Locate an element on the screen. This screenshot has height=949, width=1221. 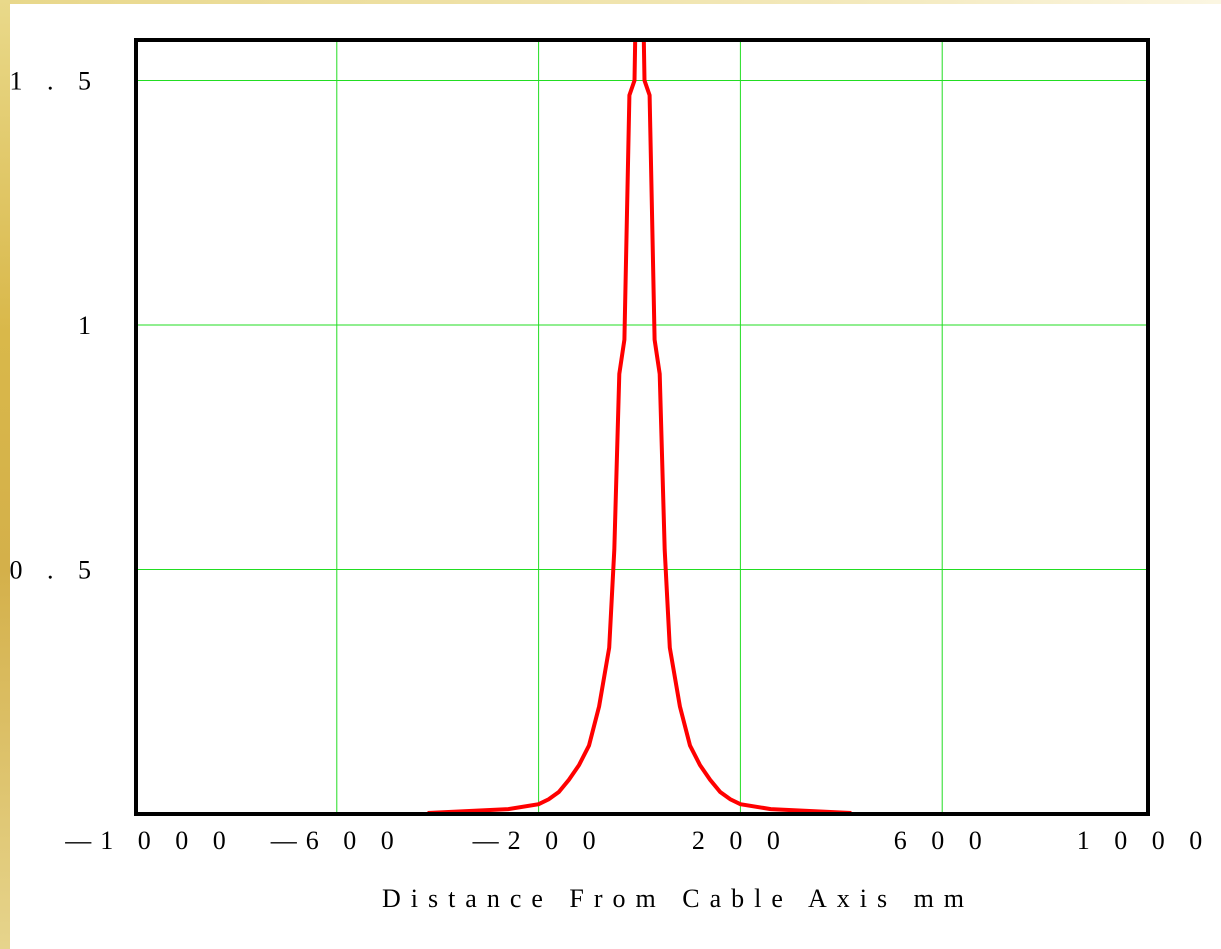
y-tick-label: 1 . 5 is located at coordinates (55, 81).